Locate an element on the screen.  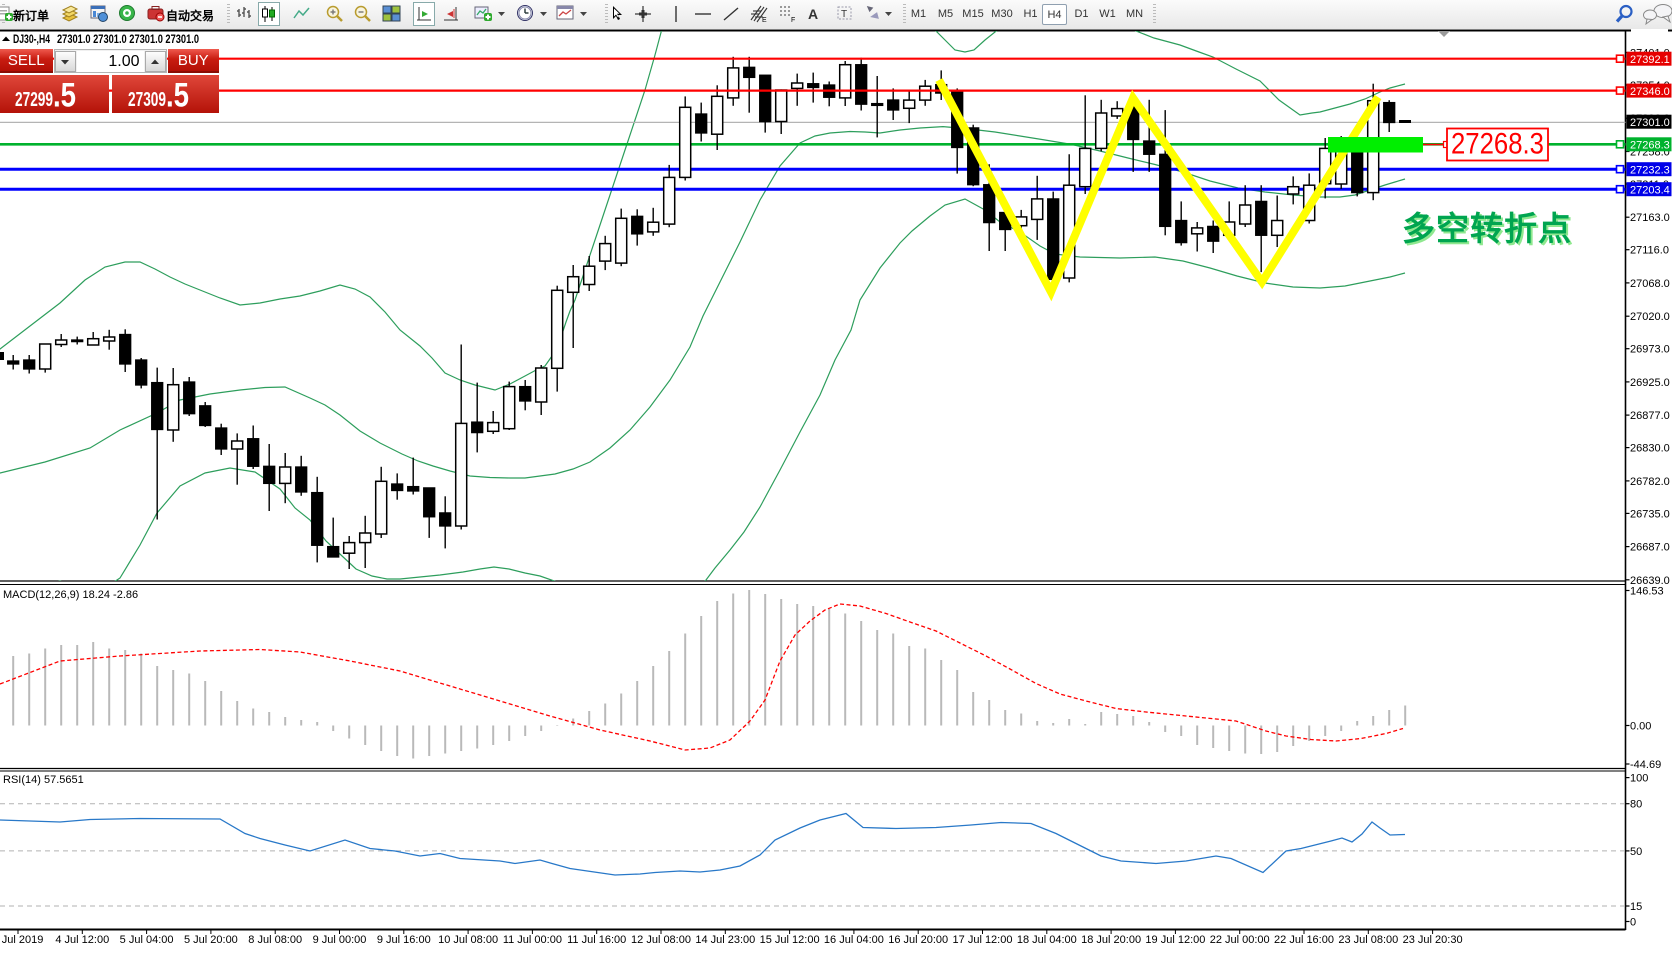
svg-text:27301.0 27301.0 27301.0 27301.: 27301.0 27301.0 27301.0 27301.0 is located at coordinates (128, 39).